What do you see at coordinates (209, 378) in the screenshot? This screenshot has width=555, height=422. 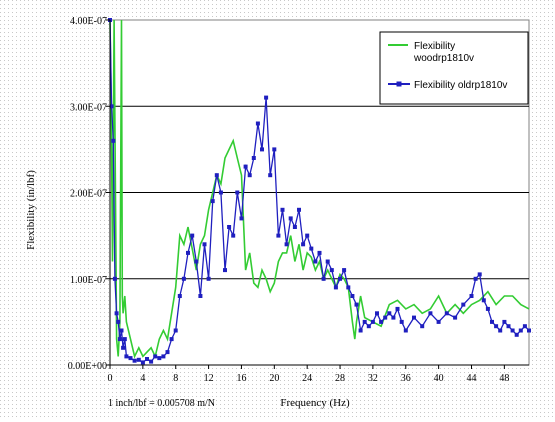 I see `x-tick-label: 12` at bounding box center [209, 378].